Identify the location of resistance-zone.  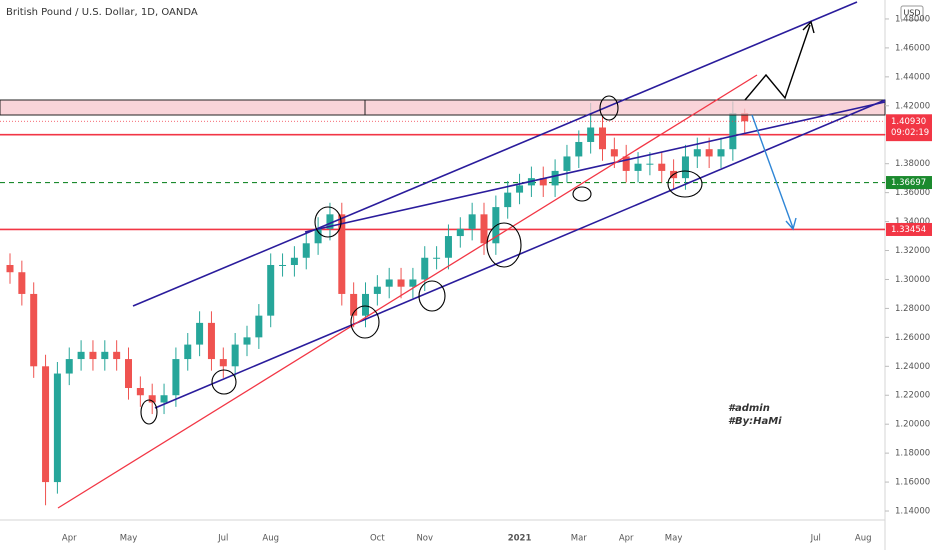
(443, 107).